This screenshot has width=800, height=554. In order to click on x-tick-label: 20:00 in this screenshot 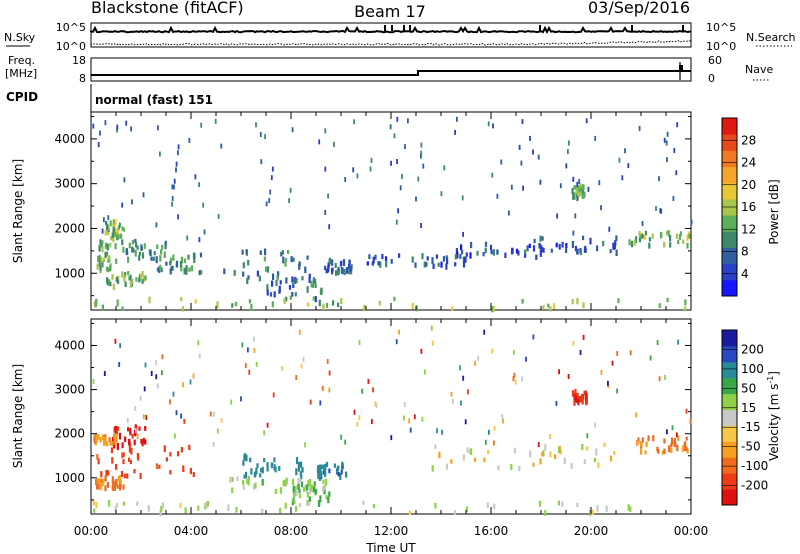, I will do `click(591, 531)`.